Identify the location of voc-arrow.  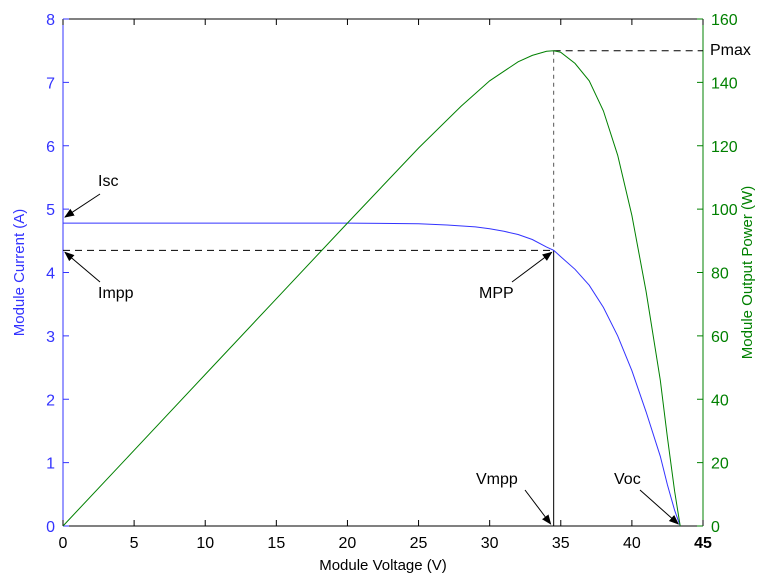
(659, 507).